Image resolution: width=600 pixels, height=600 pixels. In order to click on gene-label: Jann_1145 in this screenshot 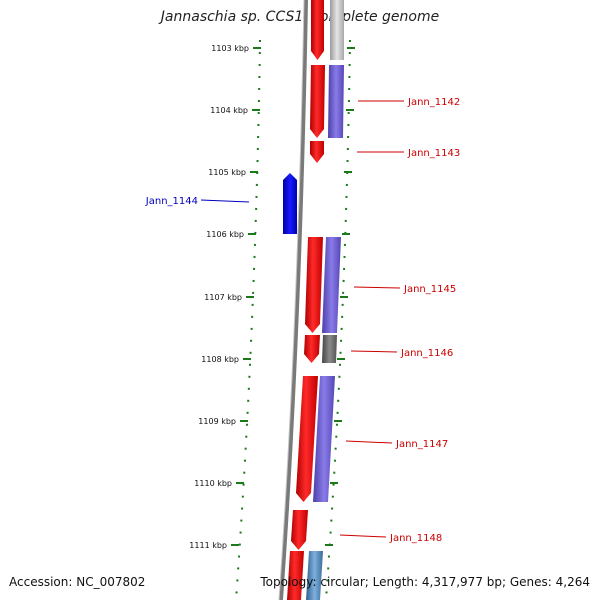, I will do `click(429, 289)`.